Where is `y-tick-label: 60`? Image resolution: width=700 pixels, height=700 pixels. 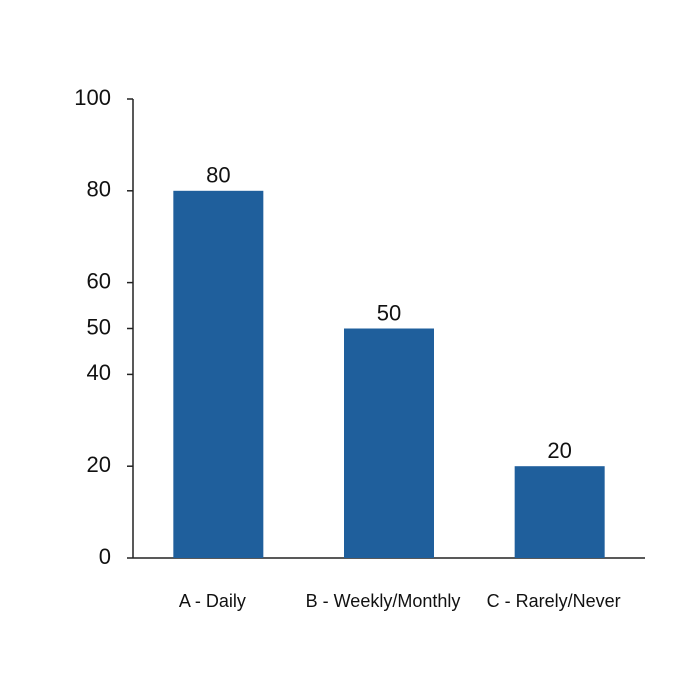 y-tick-label: 60 is located at coordinates (99, 280).